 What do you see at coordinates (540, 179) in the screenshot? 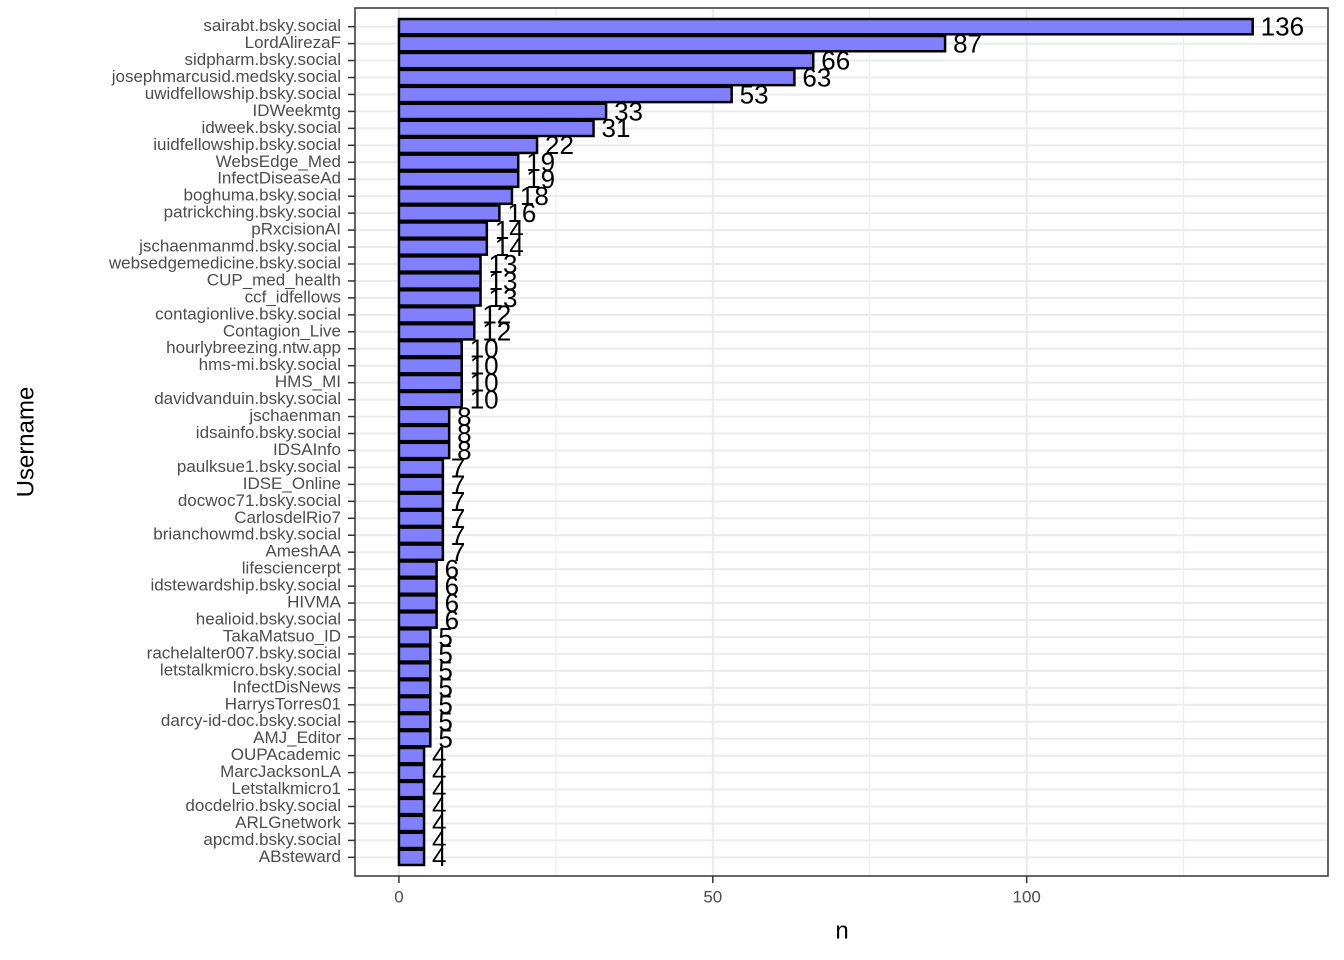
I see `value-label: 19` at bounding box center [540, 179].